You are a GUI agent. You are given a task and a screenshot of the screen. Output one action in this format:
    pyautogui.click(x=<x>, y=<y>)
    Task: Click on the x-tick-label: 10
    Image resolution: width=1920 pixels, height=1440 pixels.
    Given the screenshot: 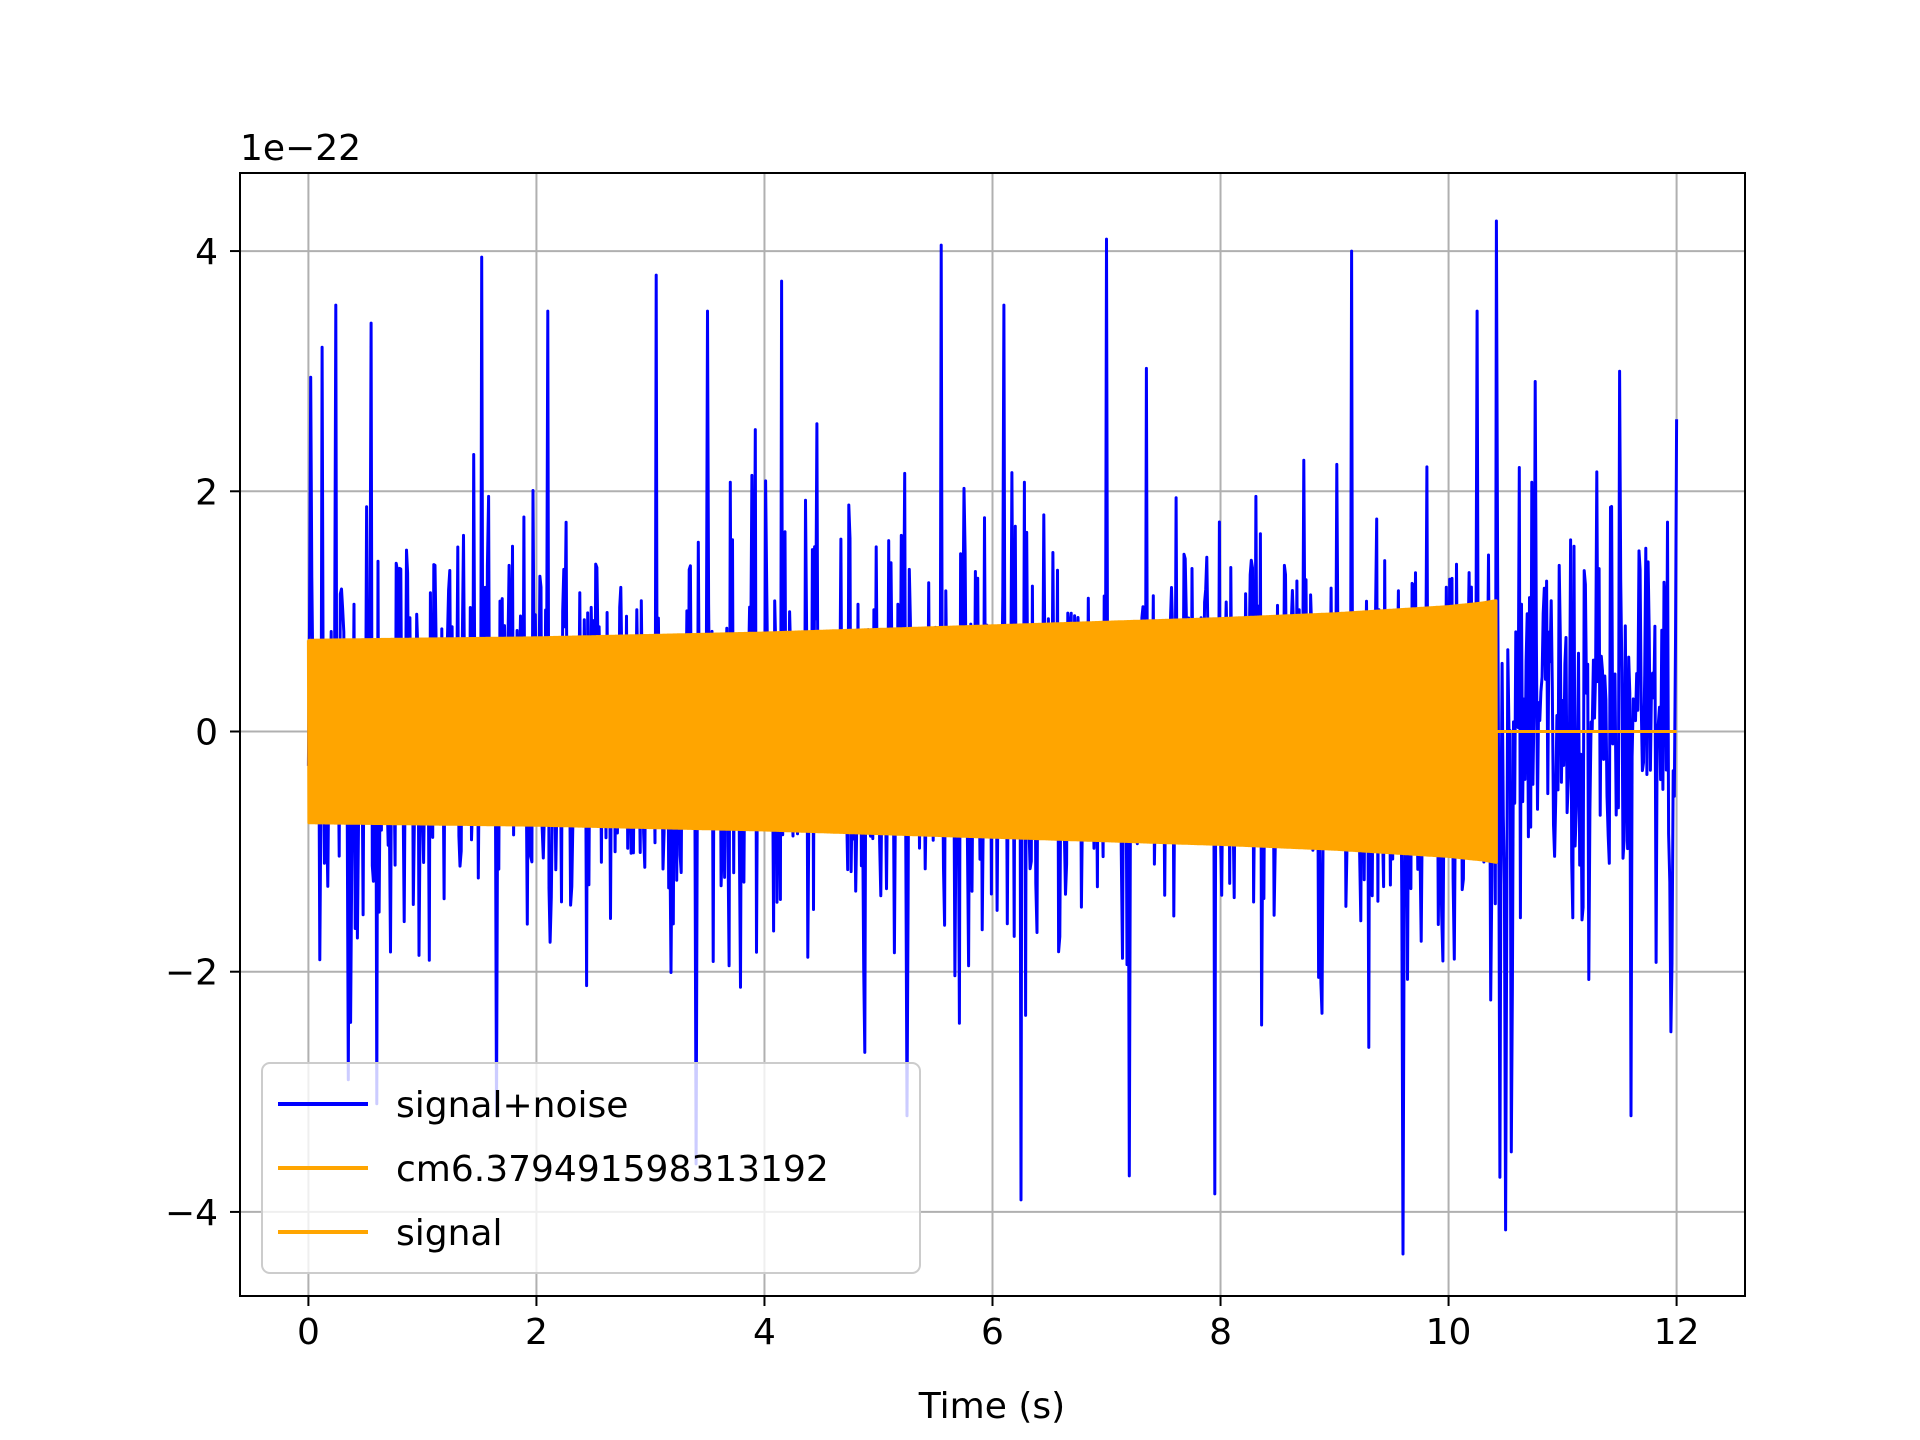 What is the action you would take?
    pyautogui.click(x=1449, y=1332)
    